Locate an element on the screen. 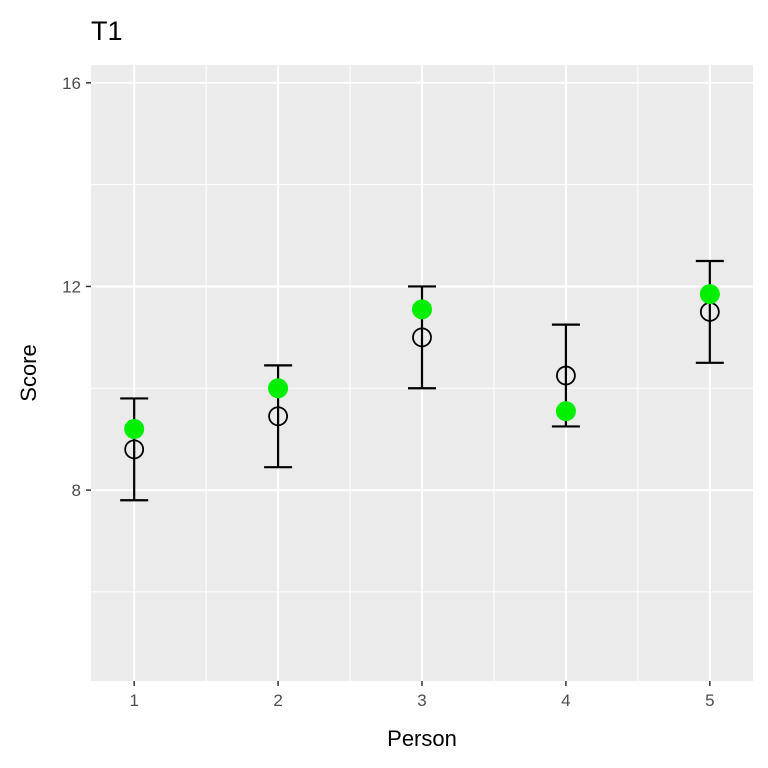  x-tick-label: 2 is located at coordinates (277, 700).